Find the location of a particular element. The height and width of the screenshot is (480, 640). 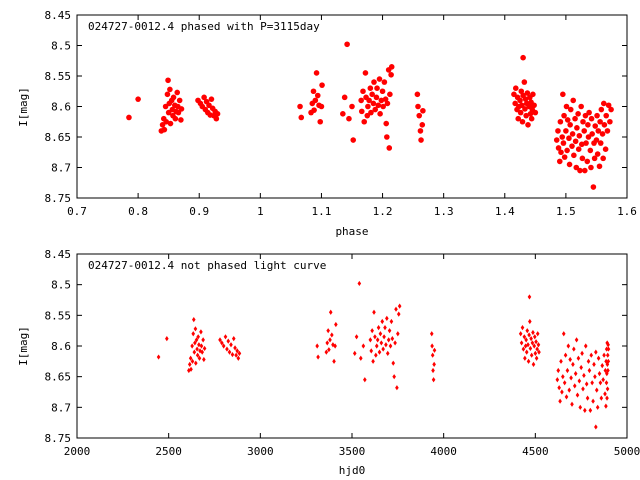

x-tick-label: 4500 is located at coordinates (535, 451).